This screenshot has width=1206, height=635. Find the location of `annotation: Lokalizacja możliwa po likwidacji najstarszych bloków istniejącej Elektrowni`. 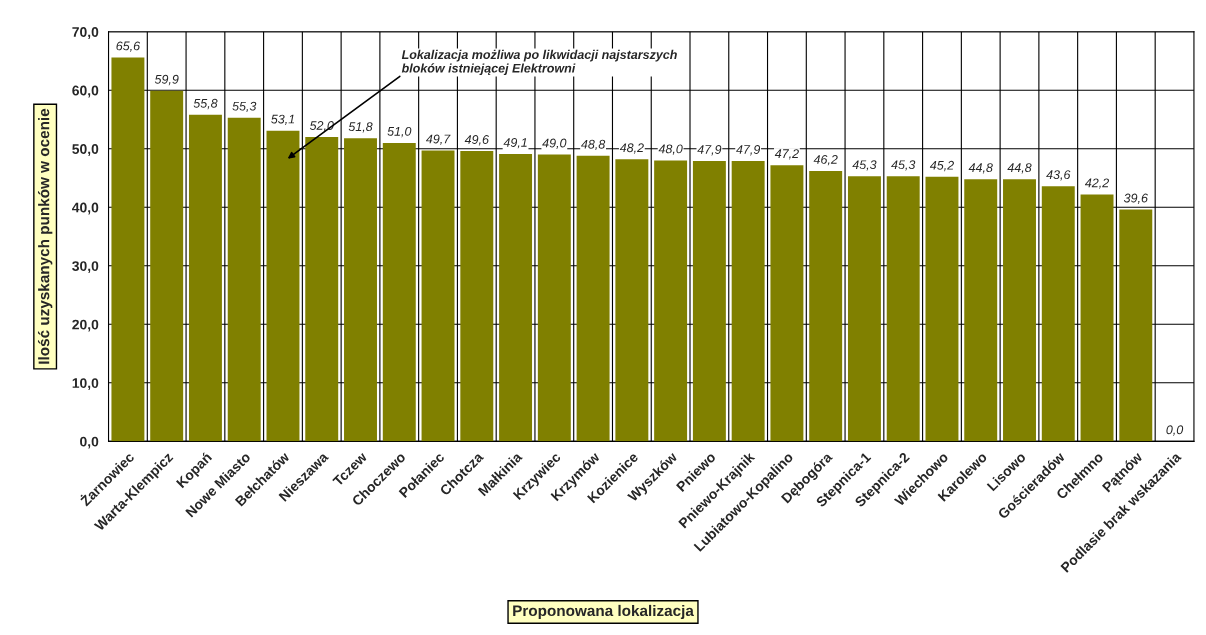

annotation: Lokalizacja możliwa po likwidacji najstarszych bloków istniejącej Elektrowni is located at coordinates (539, 62).